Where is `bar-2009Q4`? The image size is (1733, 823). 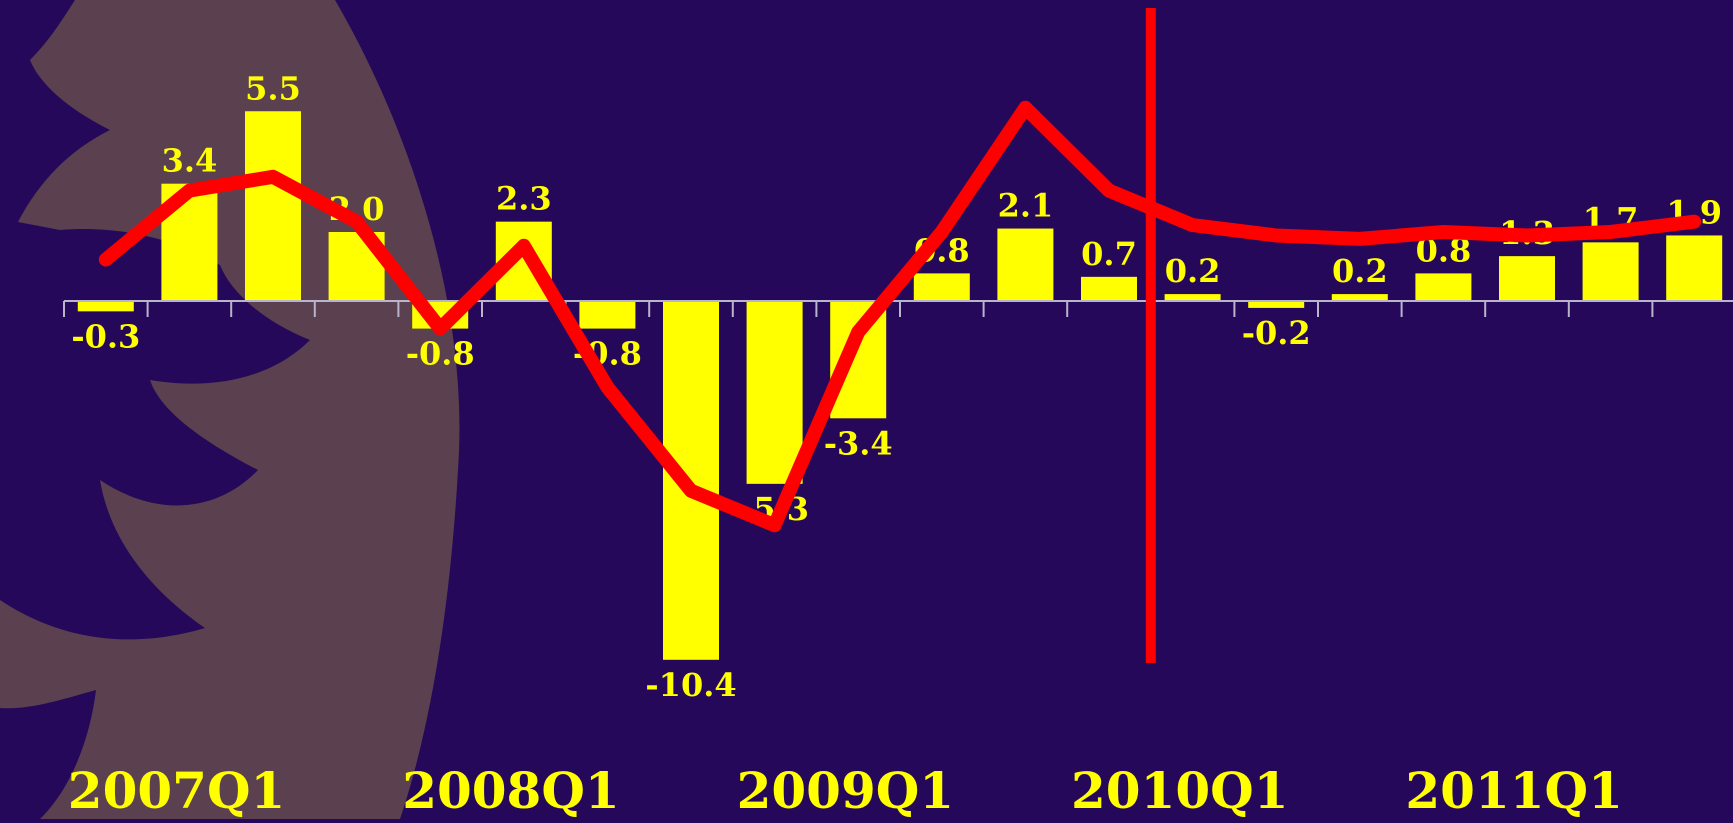 bar-2009Q4 is located at coordinates (1025, 264).